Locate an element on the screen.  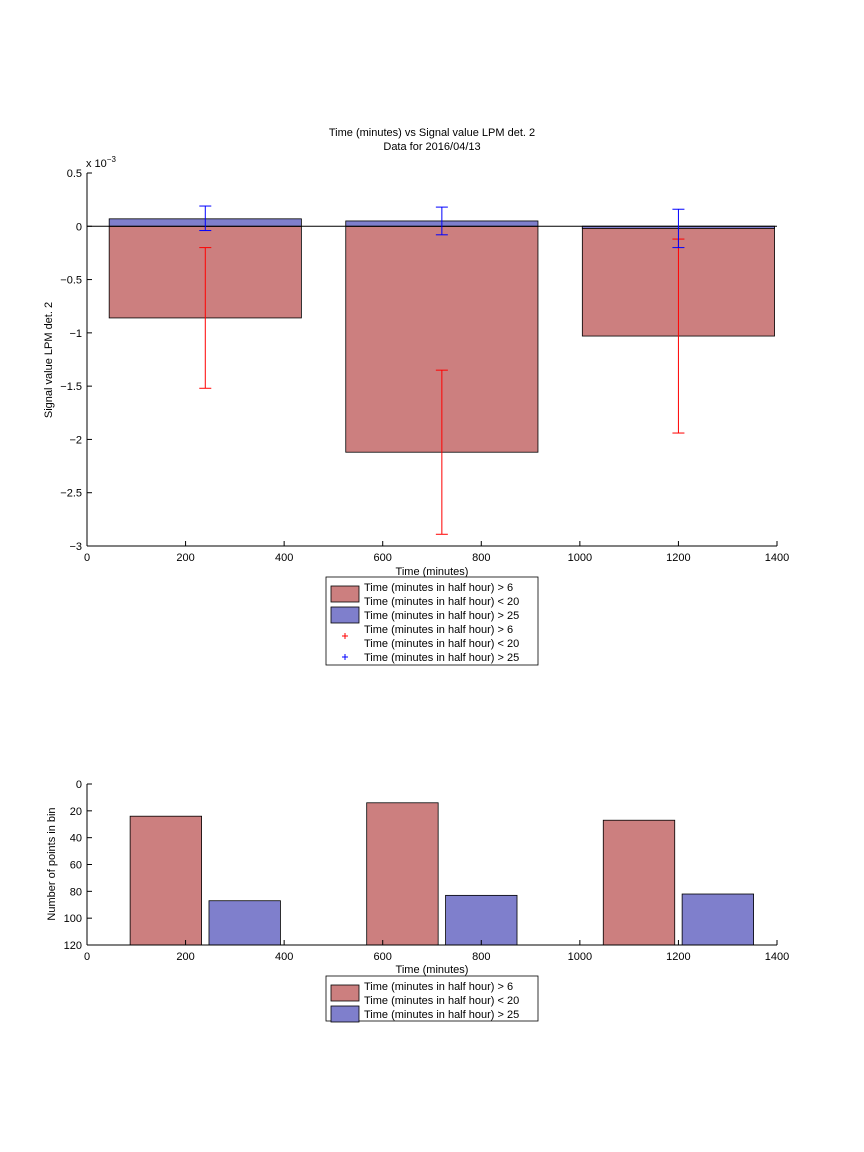
chart1-xlabel: Time (minutes) is located at coordinates (432, 572).